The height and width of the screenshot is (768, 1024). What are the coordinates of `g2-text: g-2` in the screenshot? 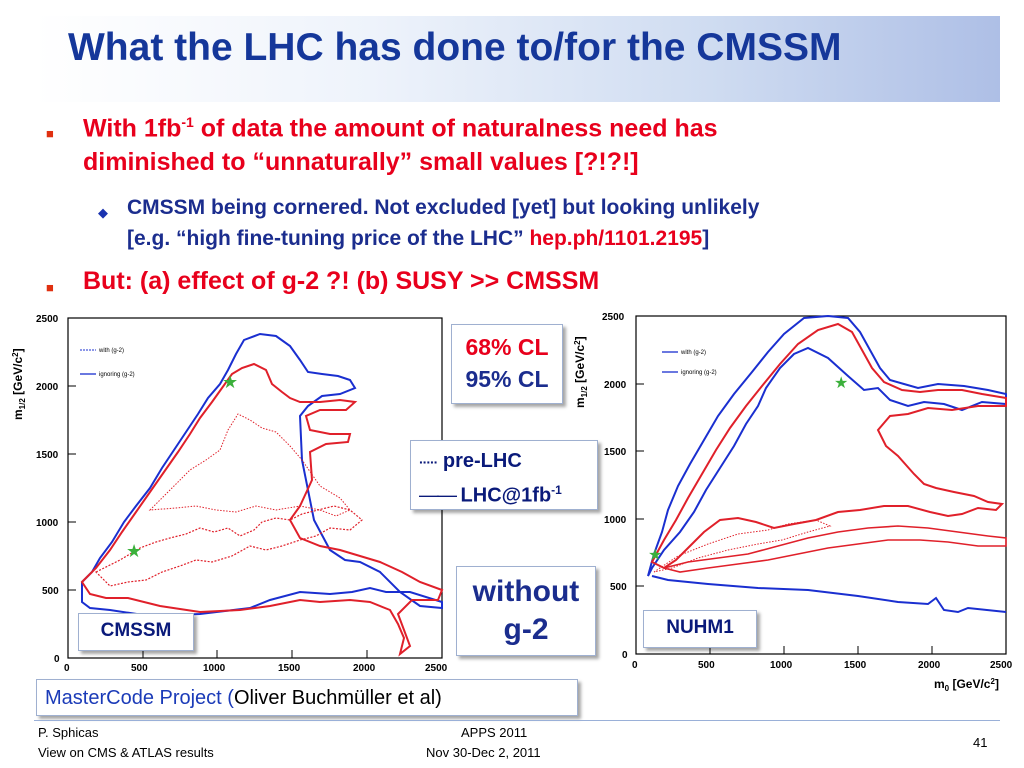 It's located at (526, 629).